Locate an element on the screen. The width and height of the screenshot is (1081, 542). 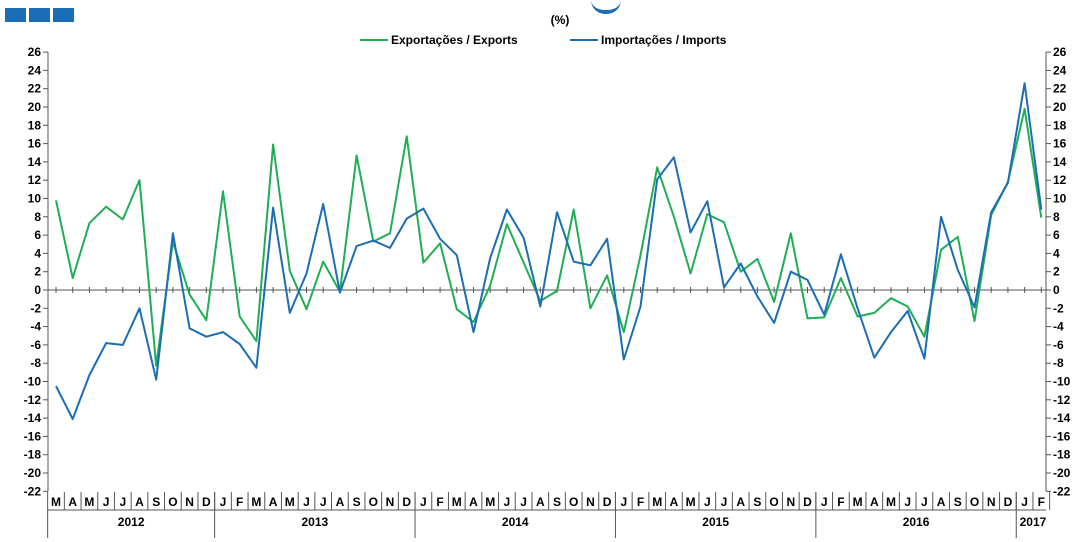
y-tick-label-right: 22 is located at coordinates (1060, 89).